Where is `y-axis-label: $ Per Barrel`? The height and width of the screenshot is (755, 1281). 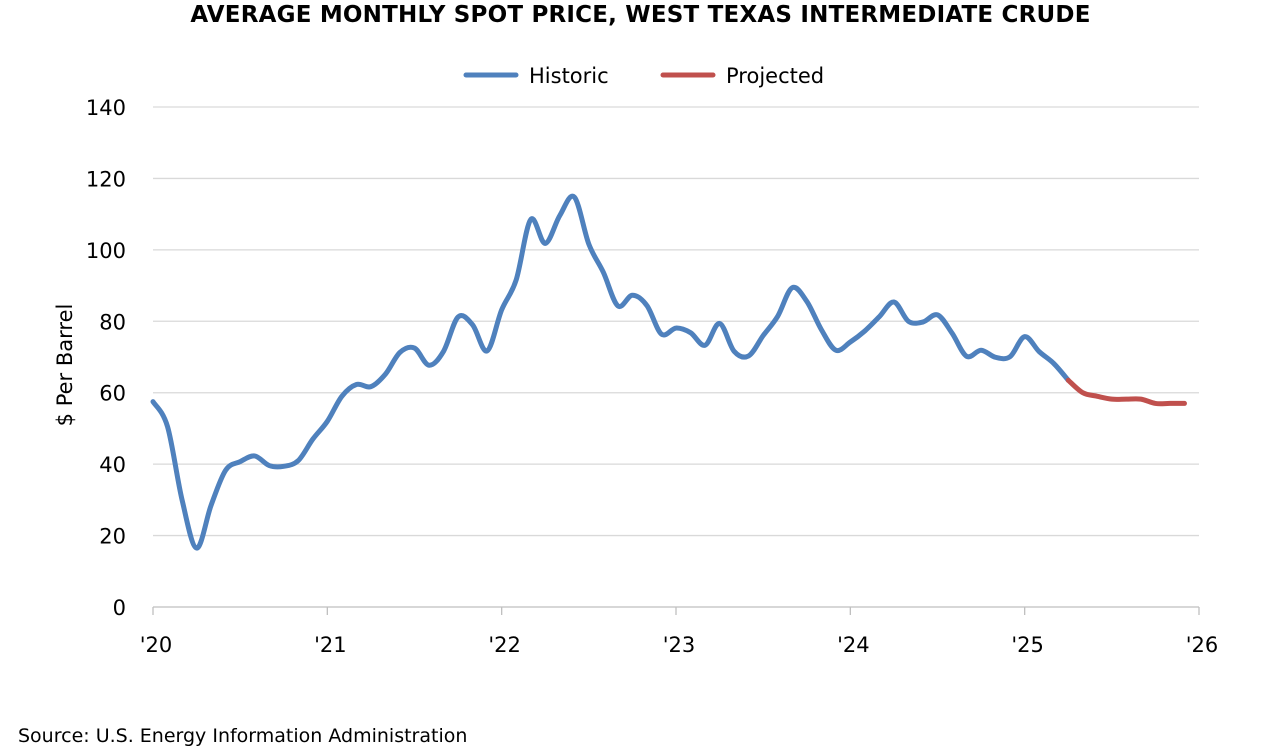
y-axis-label: $ Per Barrel is located at coordinates (65, 365).